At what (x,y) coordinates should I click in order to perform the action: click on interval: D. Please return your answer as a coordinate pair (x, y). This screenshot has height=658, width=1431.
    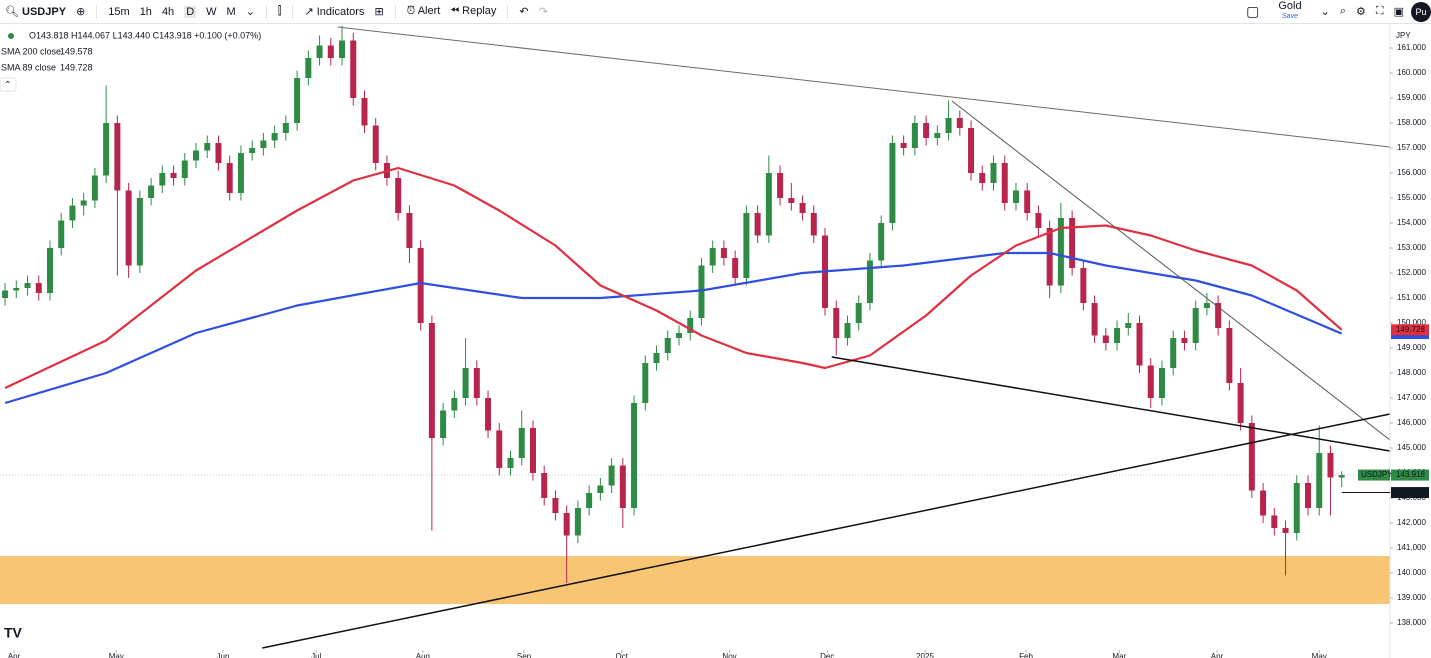
    Looking at the image, I should click on (190, 11).